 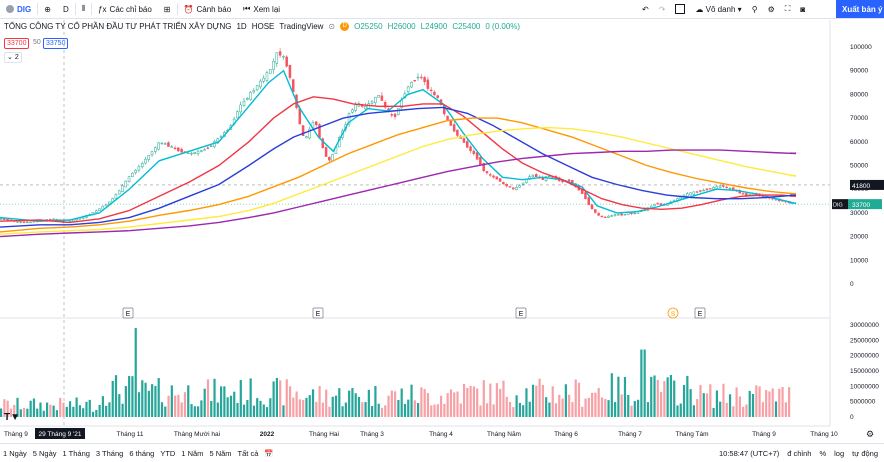 I want to click on clock: 10:58:47 (UTC+7), so click(x=749, y=453).